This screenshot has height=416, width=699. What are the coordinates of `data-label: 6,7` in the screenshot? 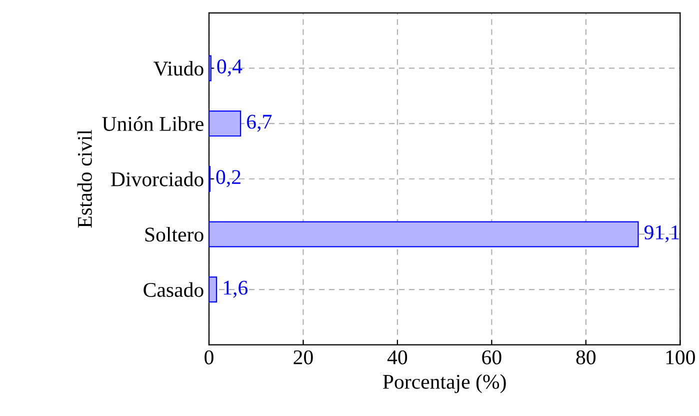 It's located at (259, 123).